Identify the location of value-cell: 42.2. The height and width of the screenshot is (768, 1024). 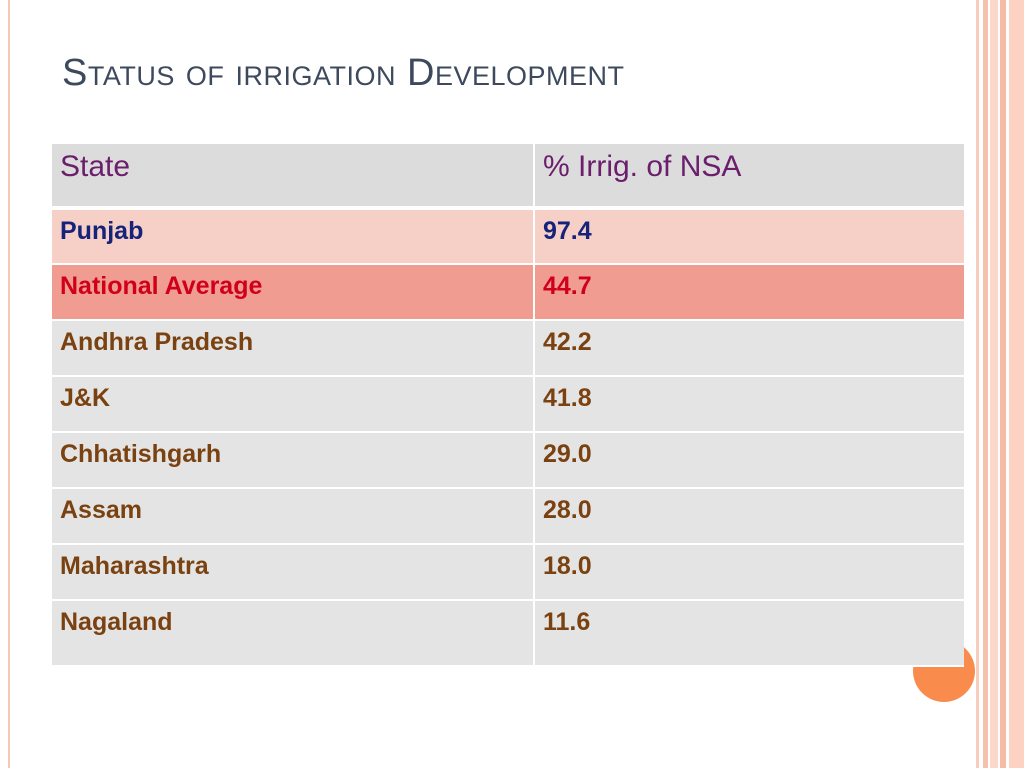
(749, 348).